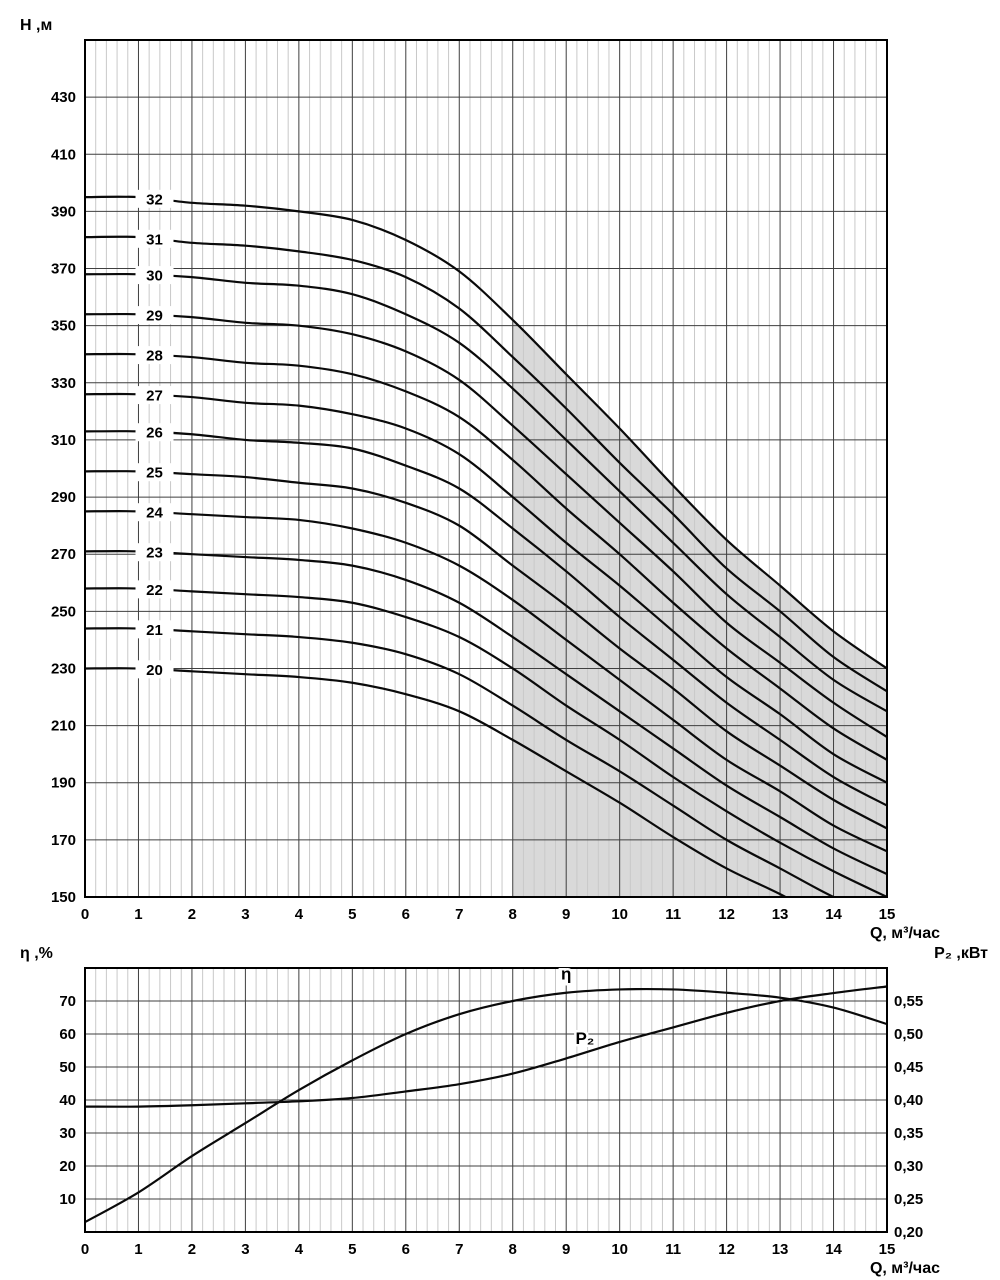  What do you see at coordinates (154, 433) in the screenshot?
I see `stage-label: 26` at bounding box center [154, 433].